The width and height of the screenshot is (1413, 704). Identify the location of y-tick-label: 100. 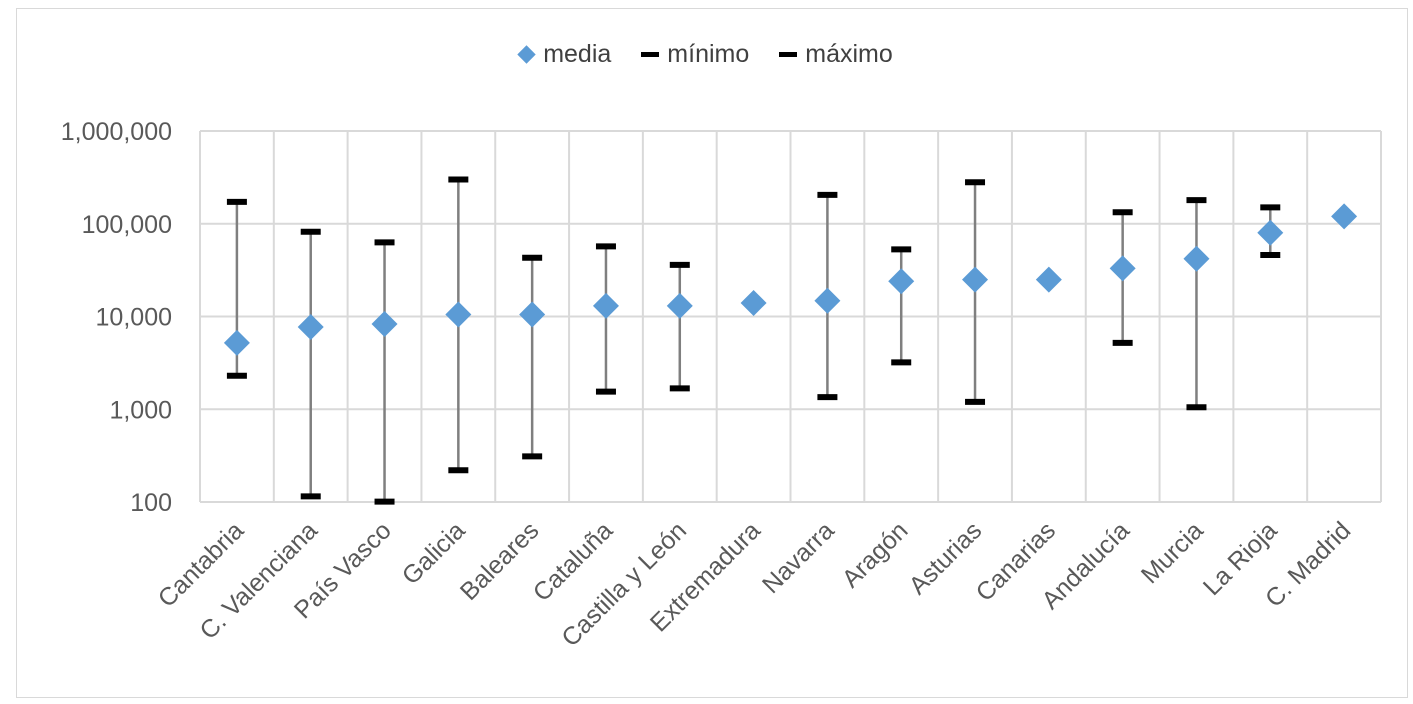
(151, 503).